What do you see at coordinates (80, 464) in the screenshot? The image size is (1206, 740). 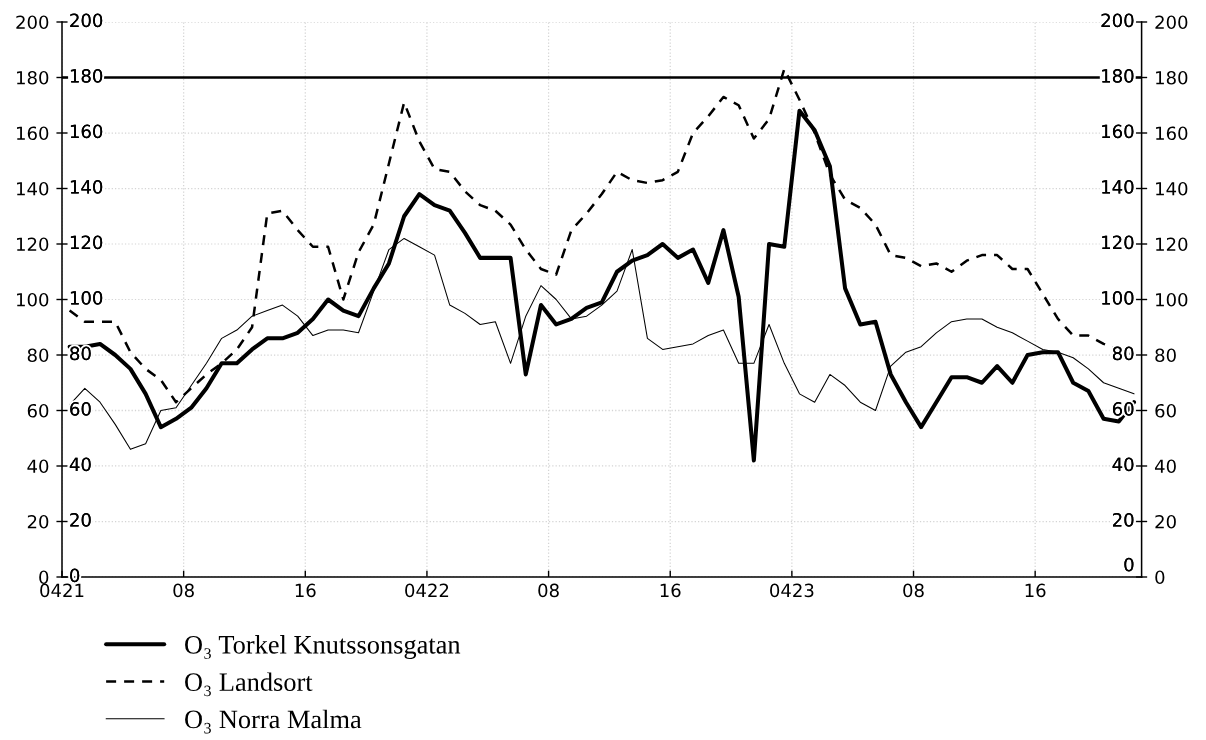 I see `y-tick-label: 40` at bounding box center [80, 464].